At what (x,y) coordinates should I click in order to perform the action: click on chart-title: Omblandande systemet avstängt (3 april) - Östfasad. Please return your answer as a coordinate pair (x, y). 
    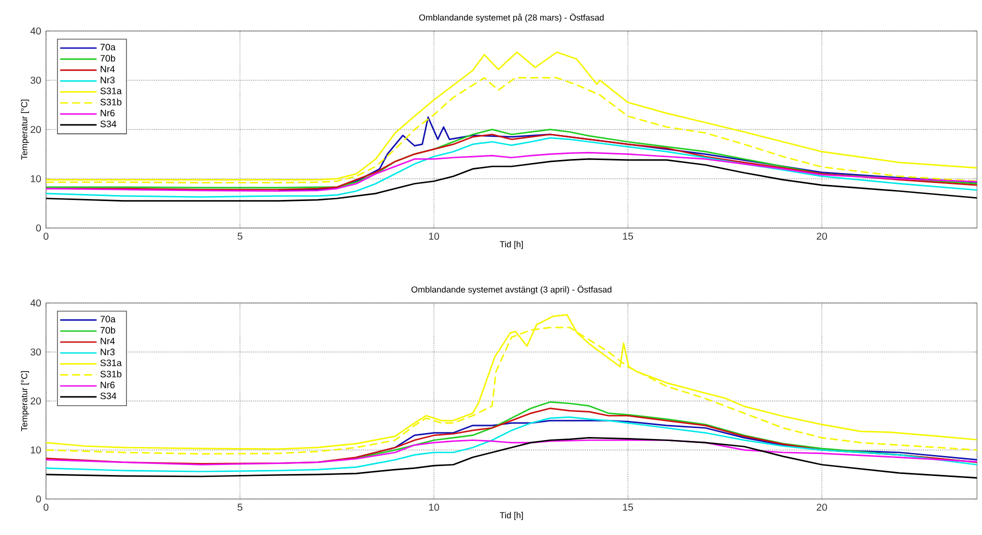
    Looking at the image, I should click on (511, 289).